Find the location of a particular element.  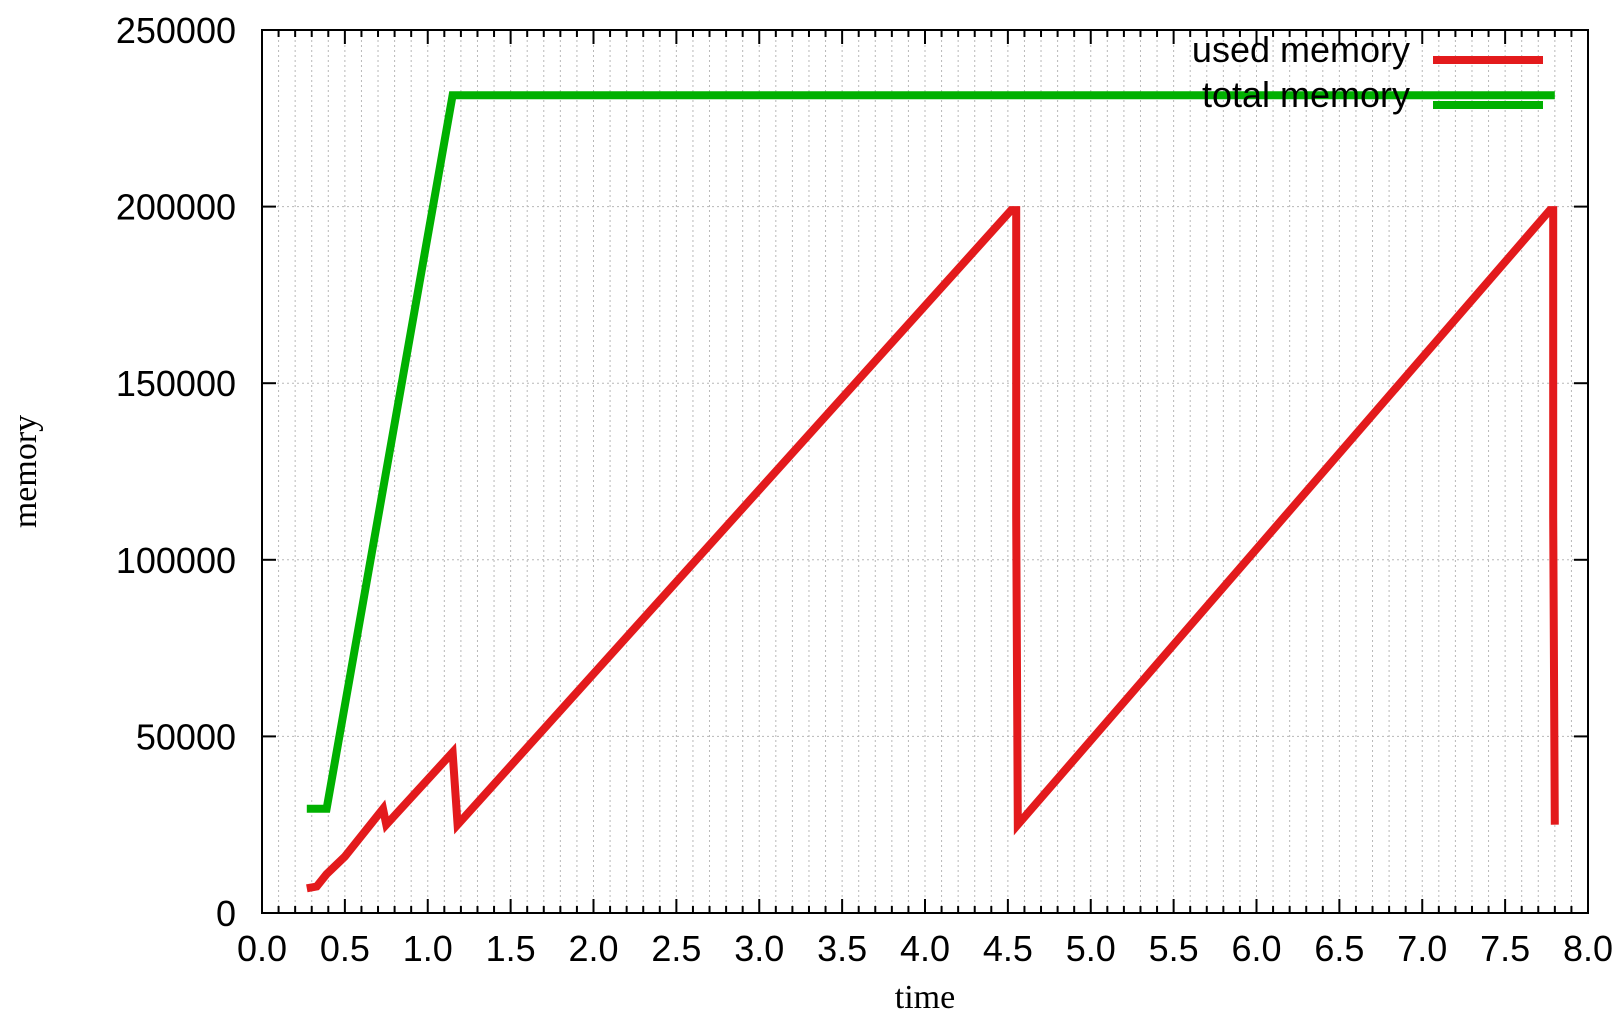

x-tick-label: 0.5 is located at coordinates (345, 948).